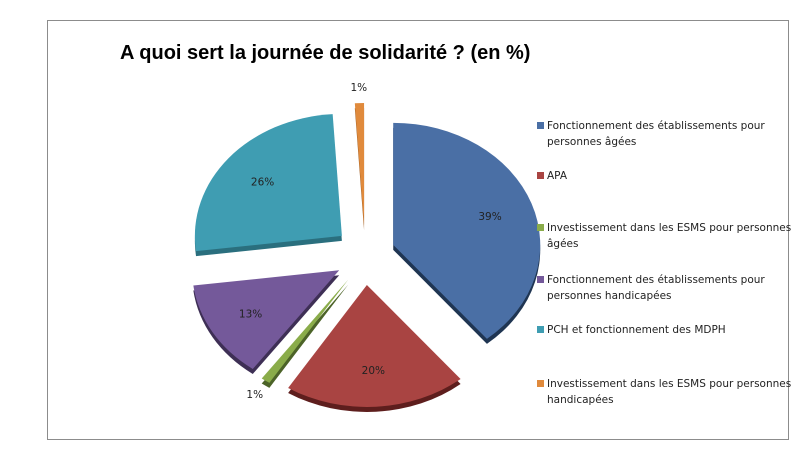 Image resolution: width=805 pixels, height=463 pixels. I want to click on legend-label: PCH et fonctionnement des MDPH, so click(636, 330).